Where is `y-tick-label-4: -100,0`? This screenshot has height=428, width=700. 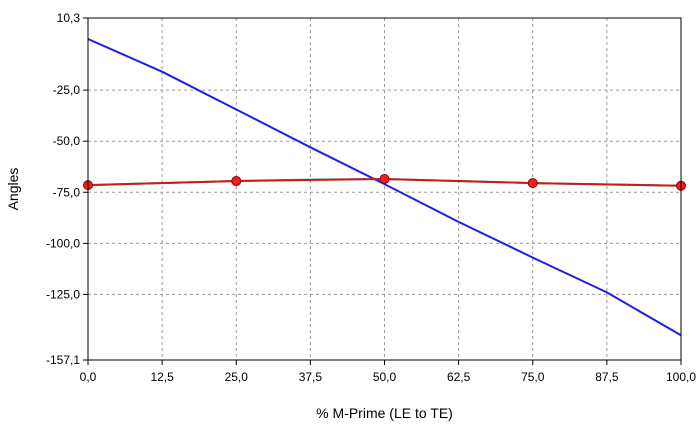 y-tick-label-4: -100,0 is located at coordinates (63, 243).